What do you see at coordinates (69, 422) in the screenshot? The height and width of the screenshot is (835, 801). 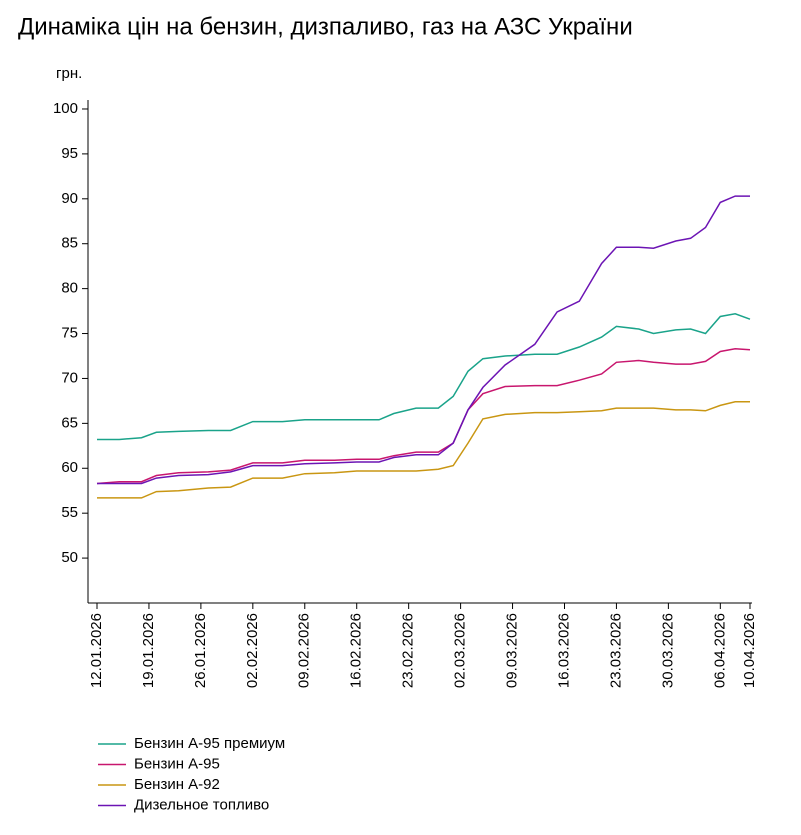 I see `y-tick-label: 65` at bounding box center [69, 422].